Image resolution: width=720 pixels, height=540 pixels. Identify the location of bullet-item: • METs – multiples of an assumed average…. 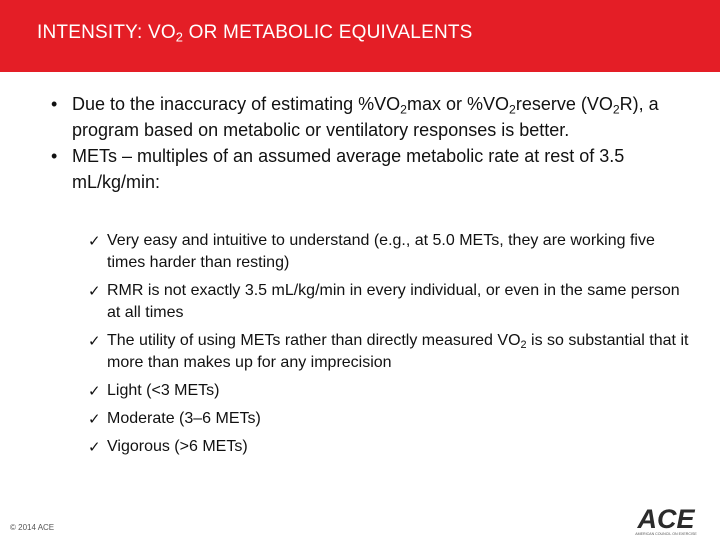
(372, 169).